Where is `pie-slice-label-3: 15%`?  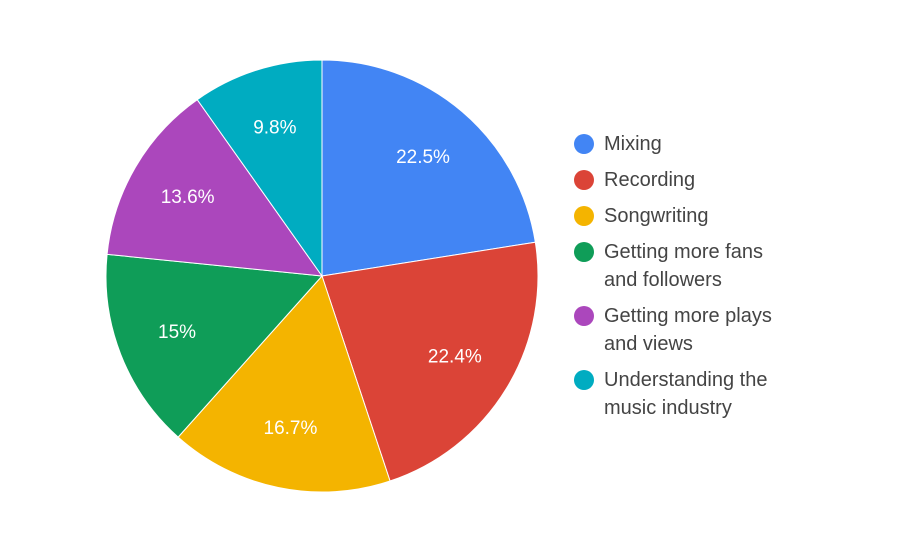 pie-slice-label-3: 15% is located at coordinates (177, 332).